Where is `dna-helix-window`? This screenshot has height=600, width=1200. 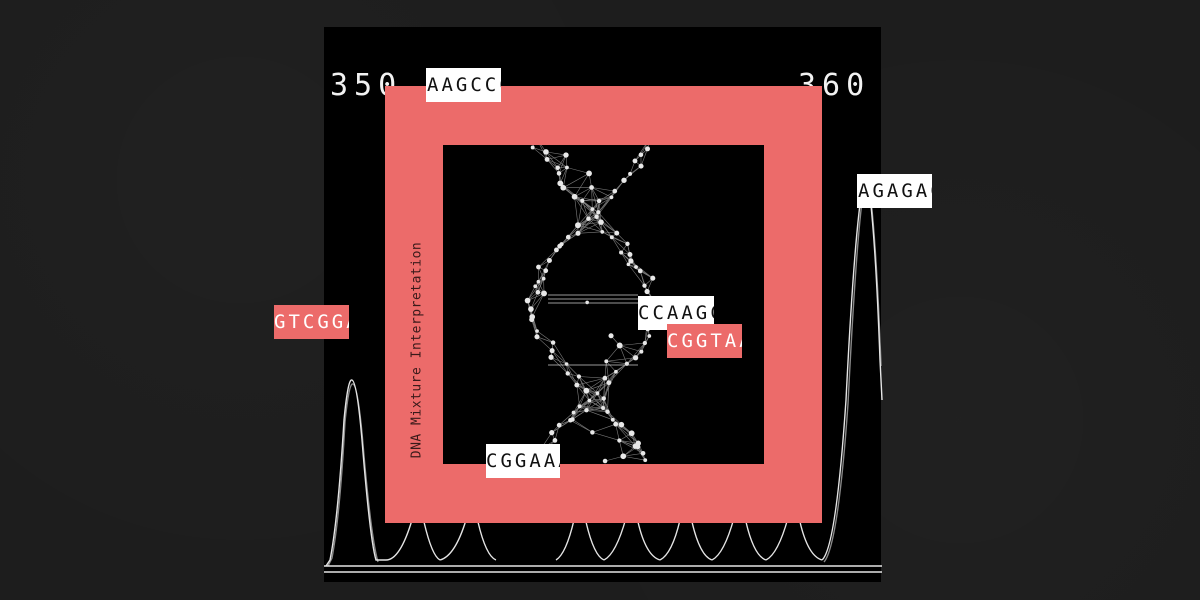
dna-helix-window is located at coordinates (603, 304).